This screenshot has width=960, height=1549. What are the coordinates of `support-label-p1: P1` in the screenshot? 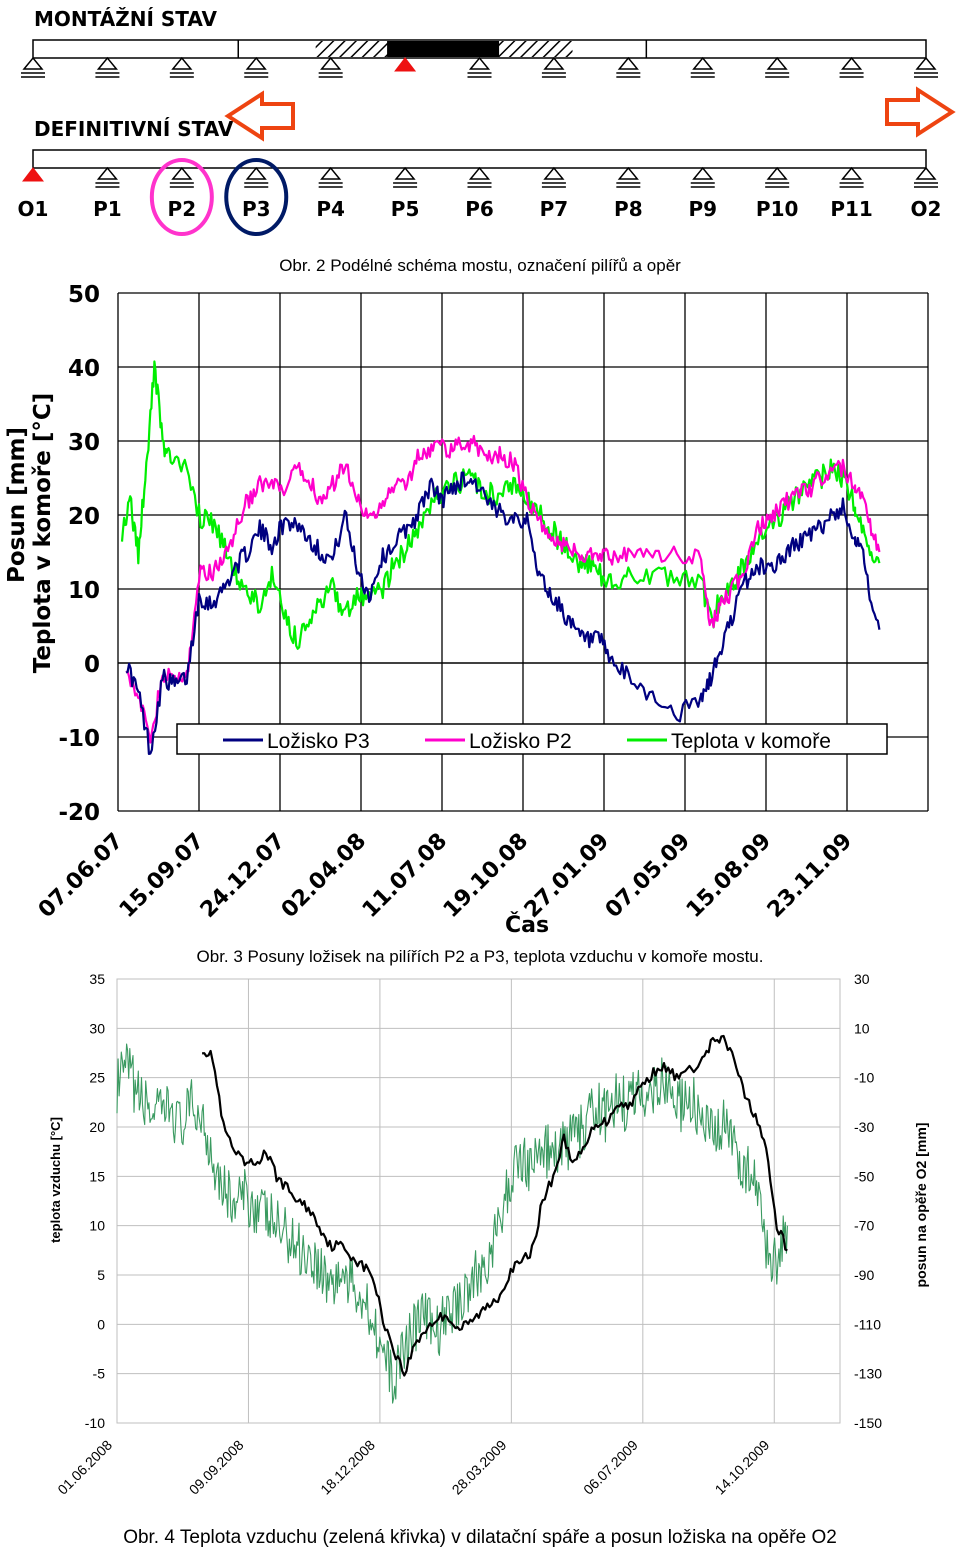 It's located at (107, 209).